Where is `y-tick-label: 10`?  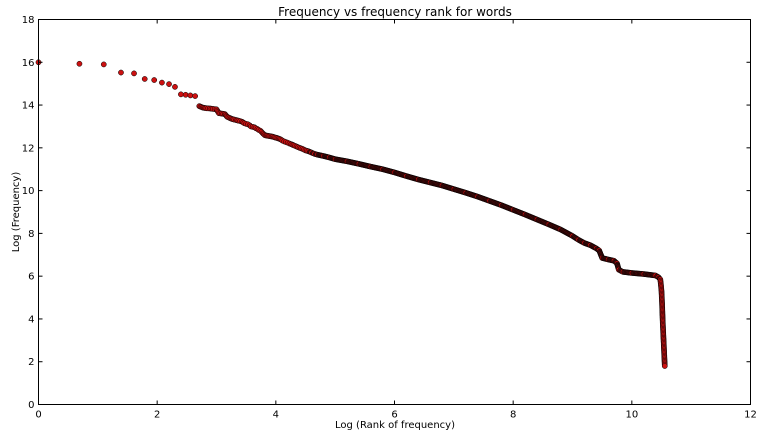 y-tick-label: 10 is located at coordinates (28, 191).